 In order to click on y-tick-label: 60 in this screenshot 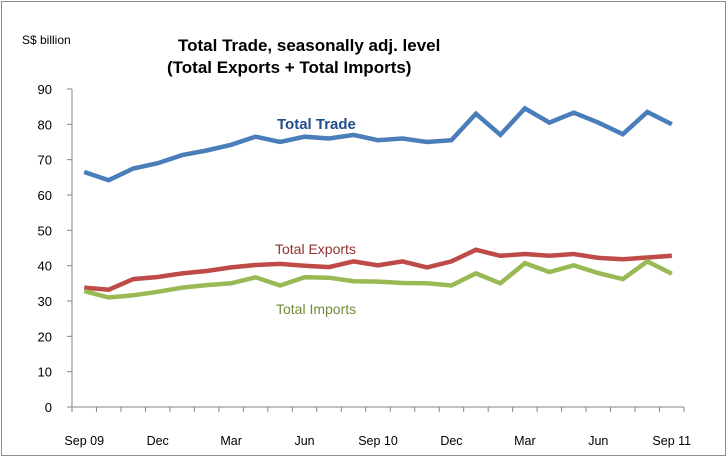, I will do `click(45, 195)`.